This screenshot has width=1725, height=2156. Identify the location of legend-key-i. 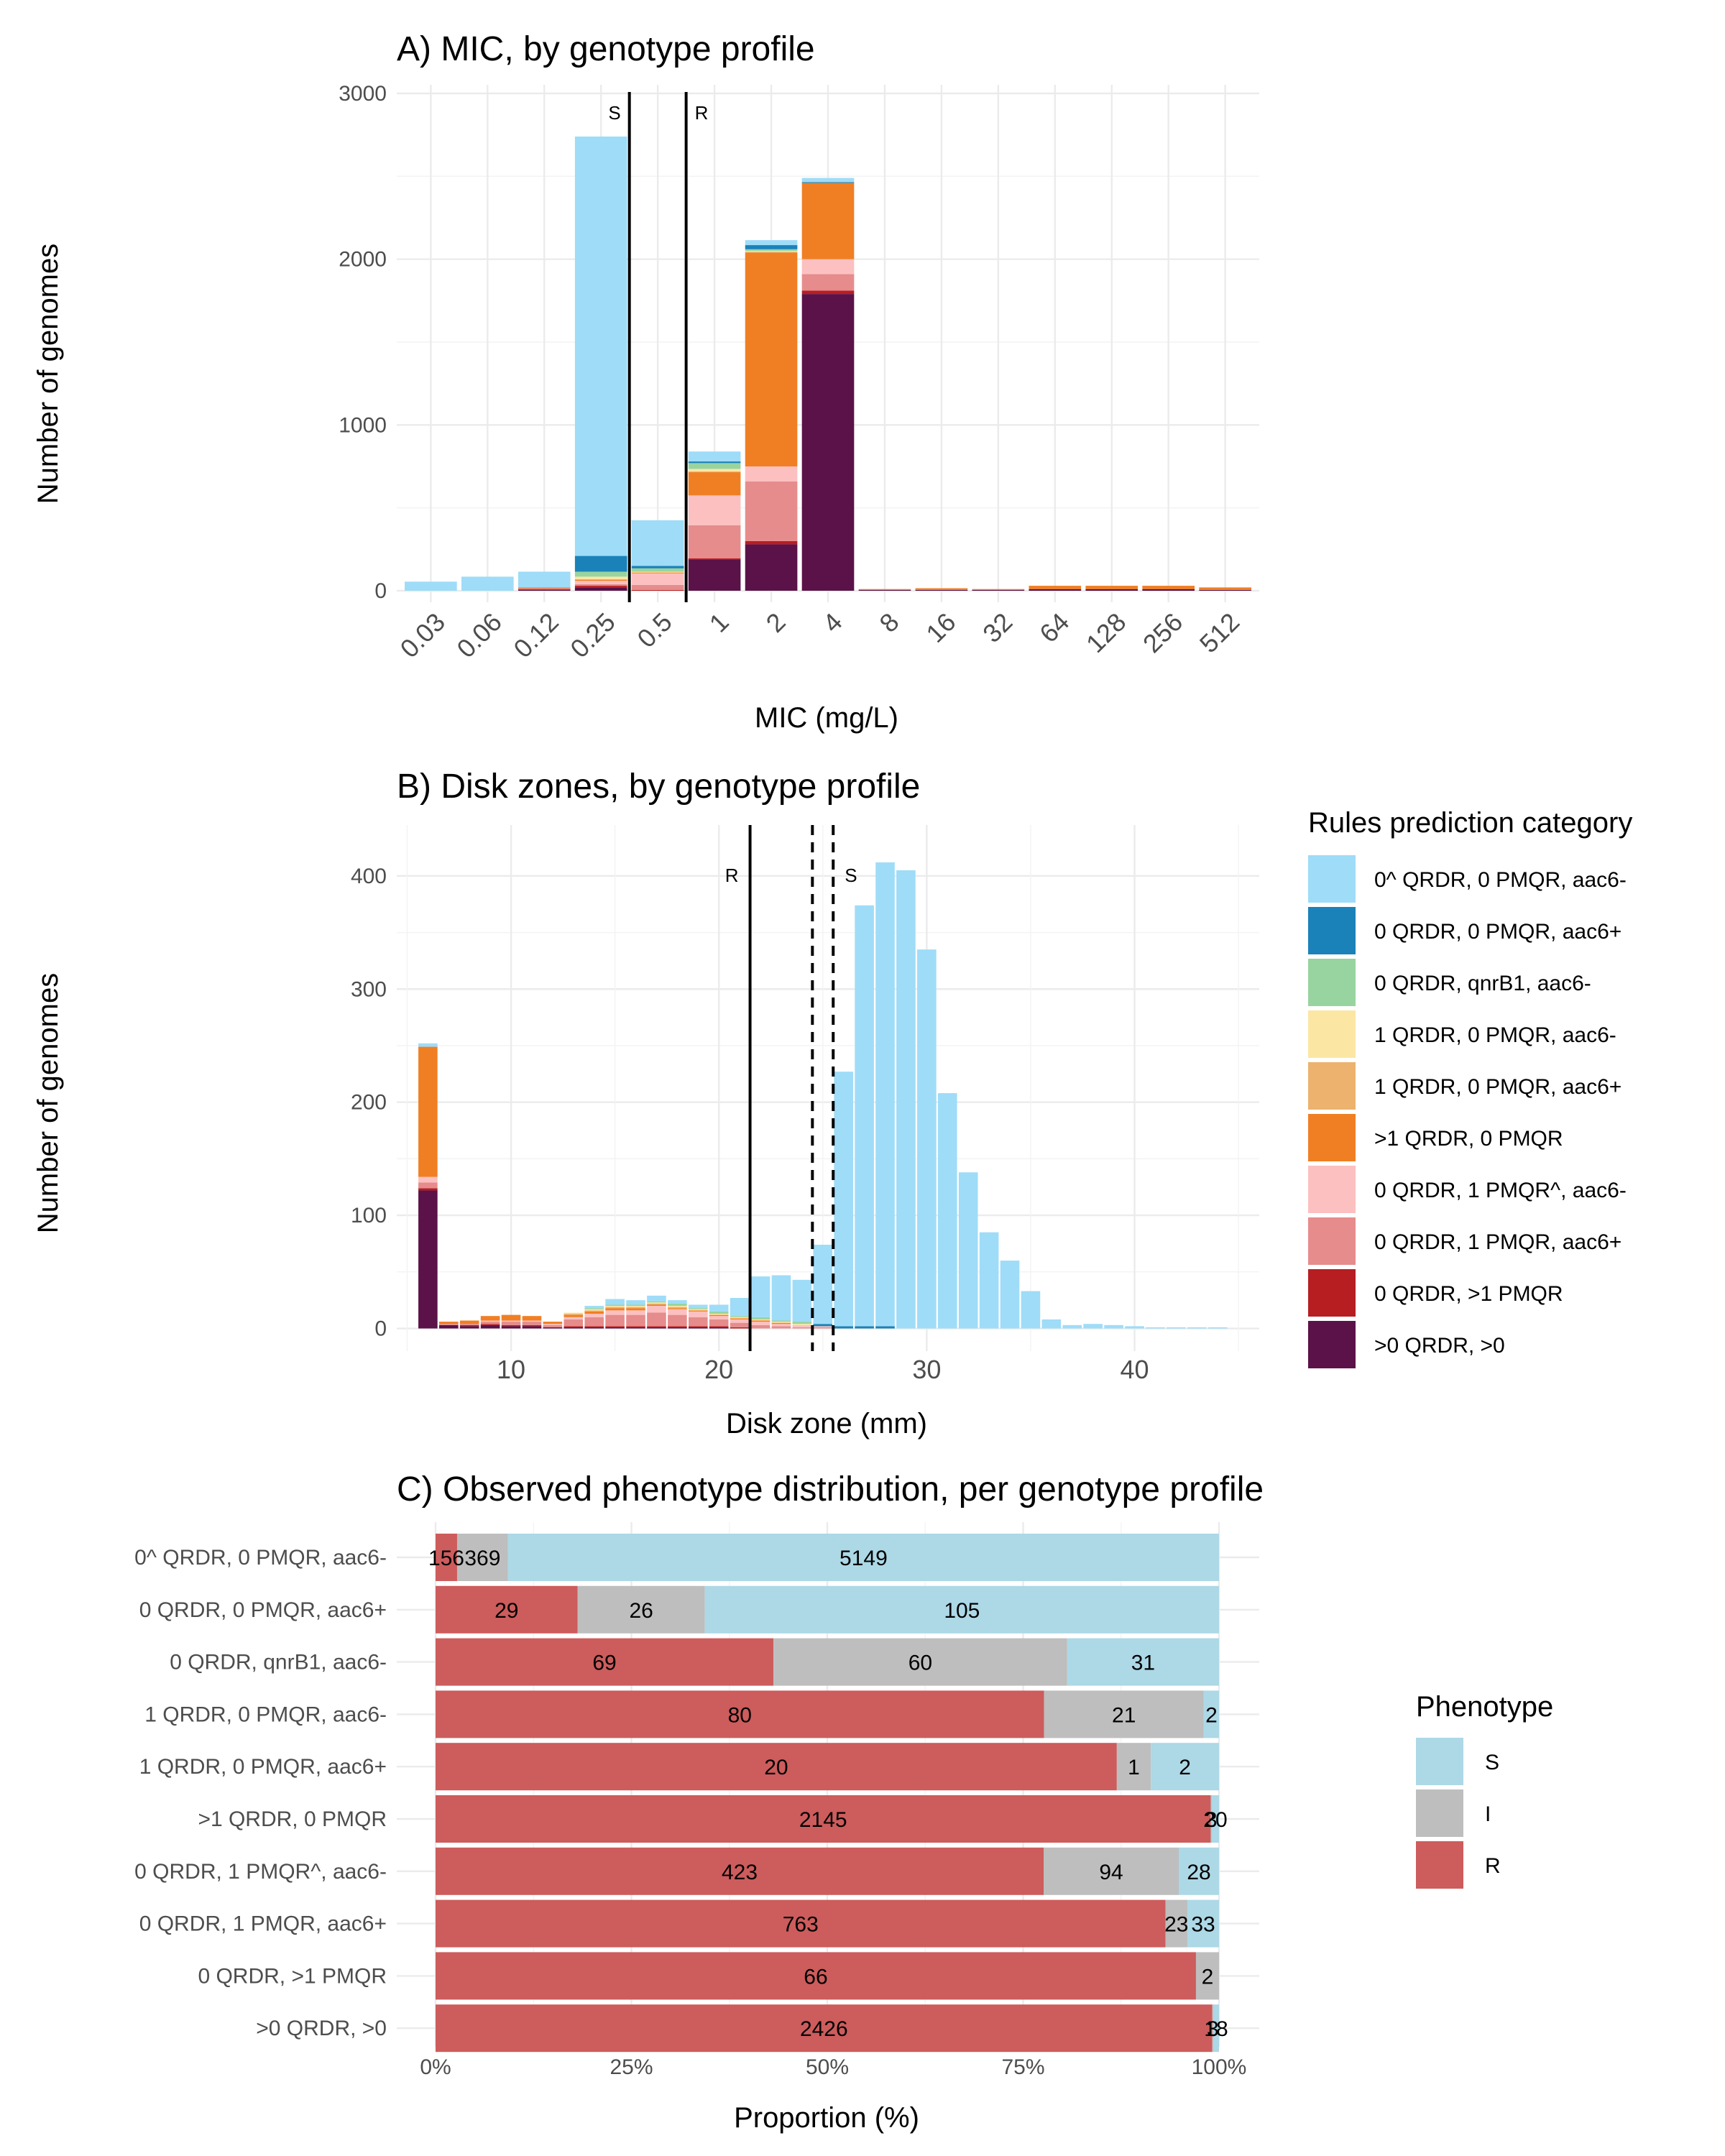
(1439, 1813).